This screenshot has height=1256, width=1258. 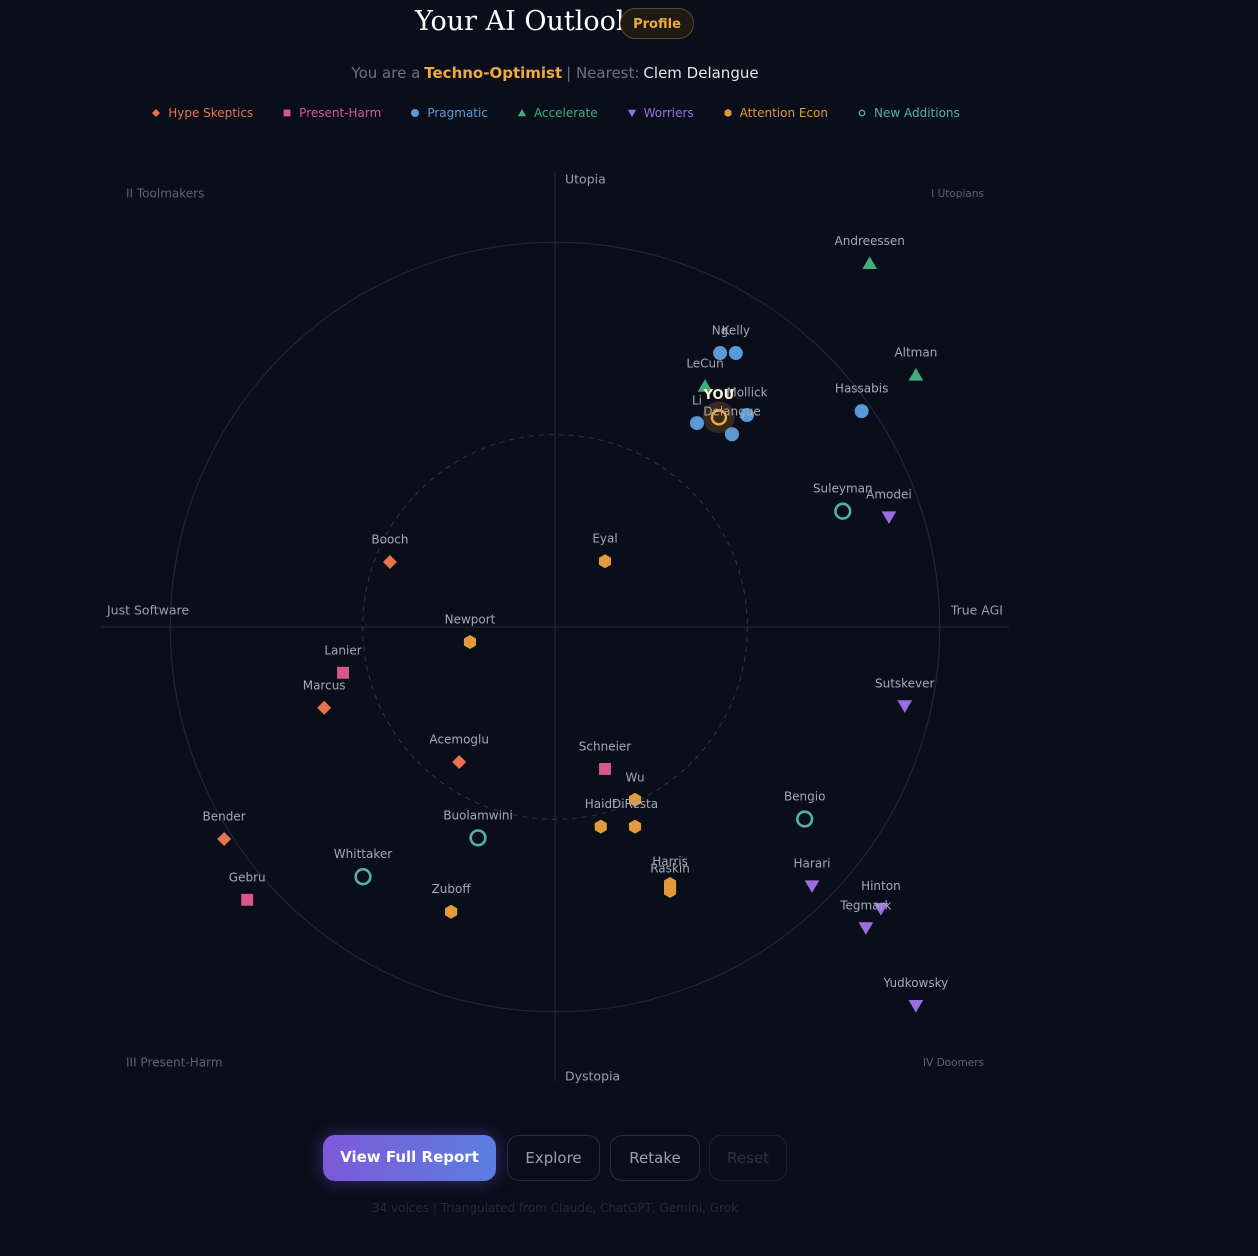 What do you see at coordinates (812, 863) in the screenshot?
I see `point-label: Harari` at bounding box center [812, 863].